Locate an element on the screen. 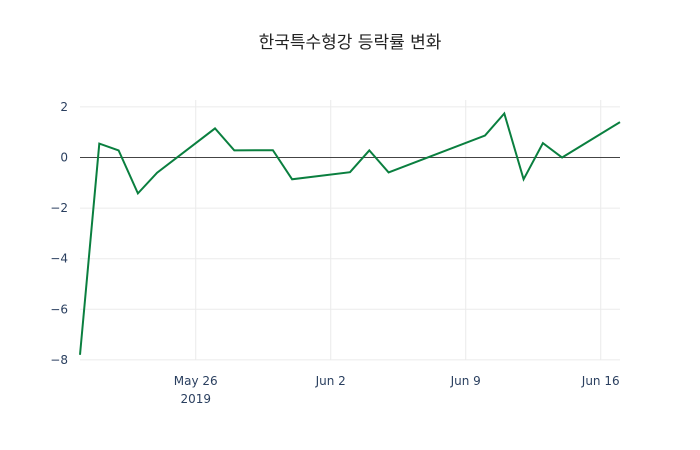 This screenshot has width=700, height=450. y-tick-label: 0 is located at coordinates (64, 158).